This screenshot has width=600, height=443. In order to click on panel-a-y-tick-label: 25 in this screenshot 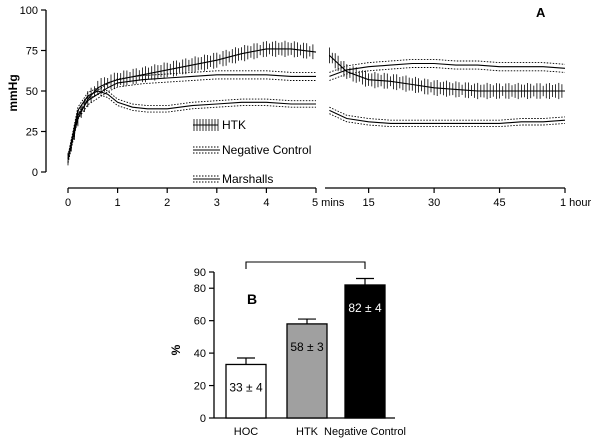, I will do `click(32, 133)`.